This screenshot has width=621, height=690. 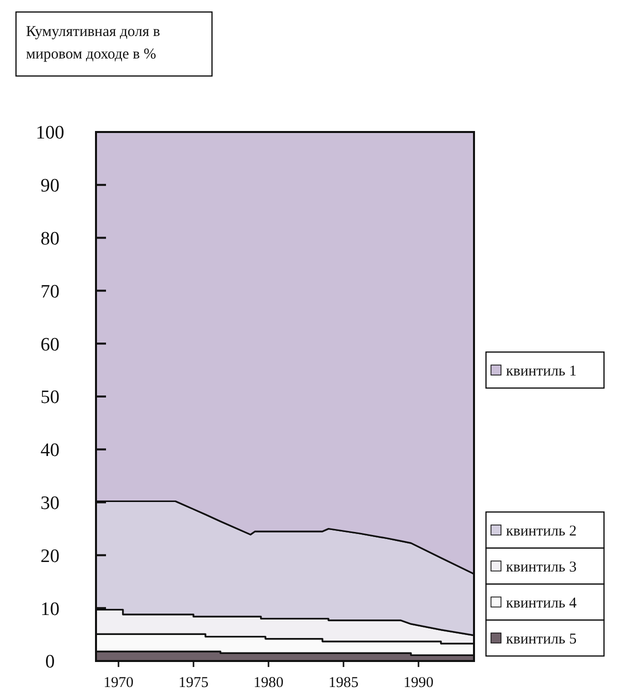 I want to click on y-tick-label: 70, so click(x=50, y=291).